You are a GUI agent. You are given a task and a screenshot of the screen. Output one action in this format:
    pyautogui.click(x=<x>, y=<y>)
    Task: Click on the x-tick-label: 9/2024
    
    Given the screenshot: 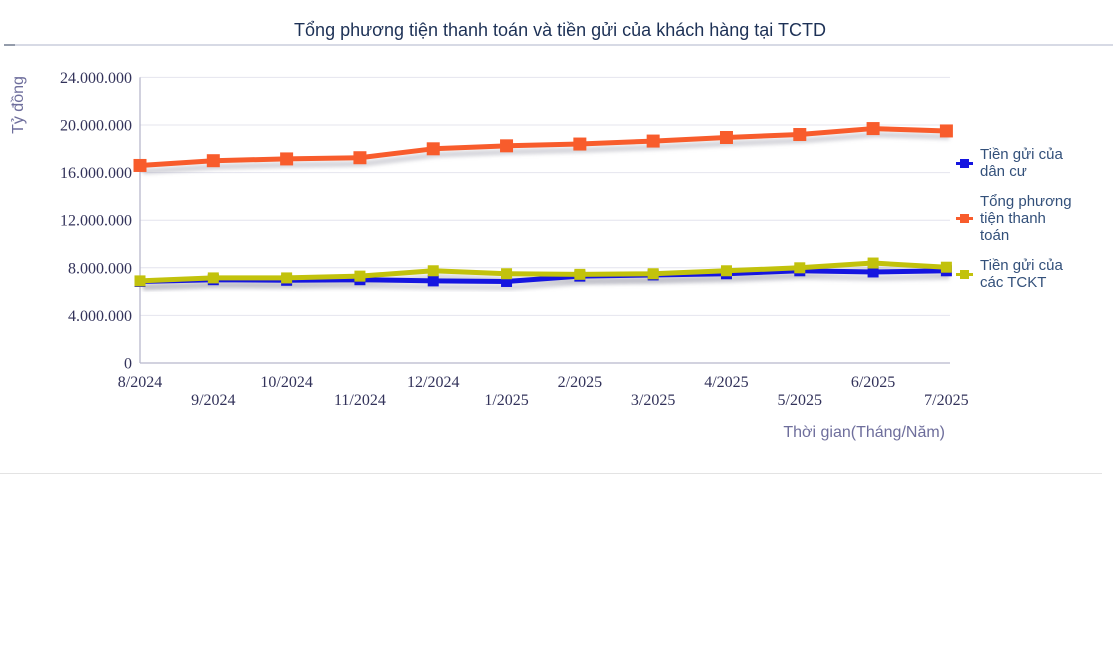 What is the action you would take?
    pyautogui.click(x=213, y=400)
    